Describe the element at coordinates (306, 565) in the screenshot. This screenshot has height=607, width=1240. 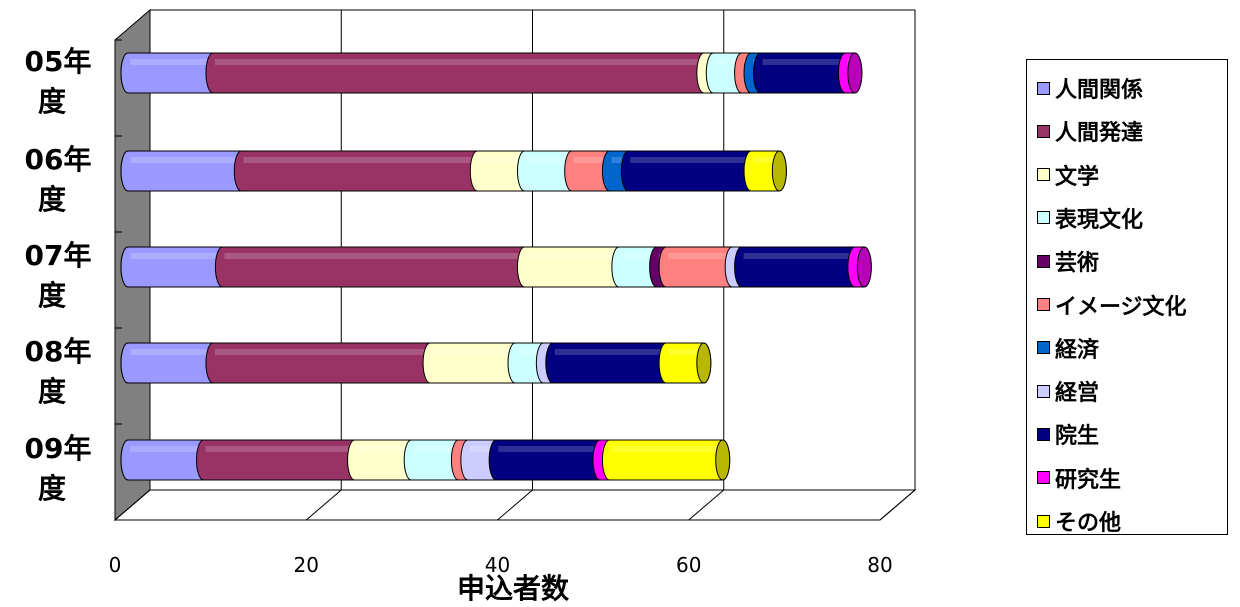
I see `x-tick-label: 20` at that location.